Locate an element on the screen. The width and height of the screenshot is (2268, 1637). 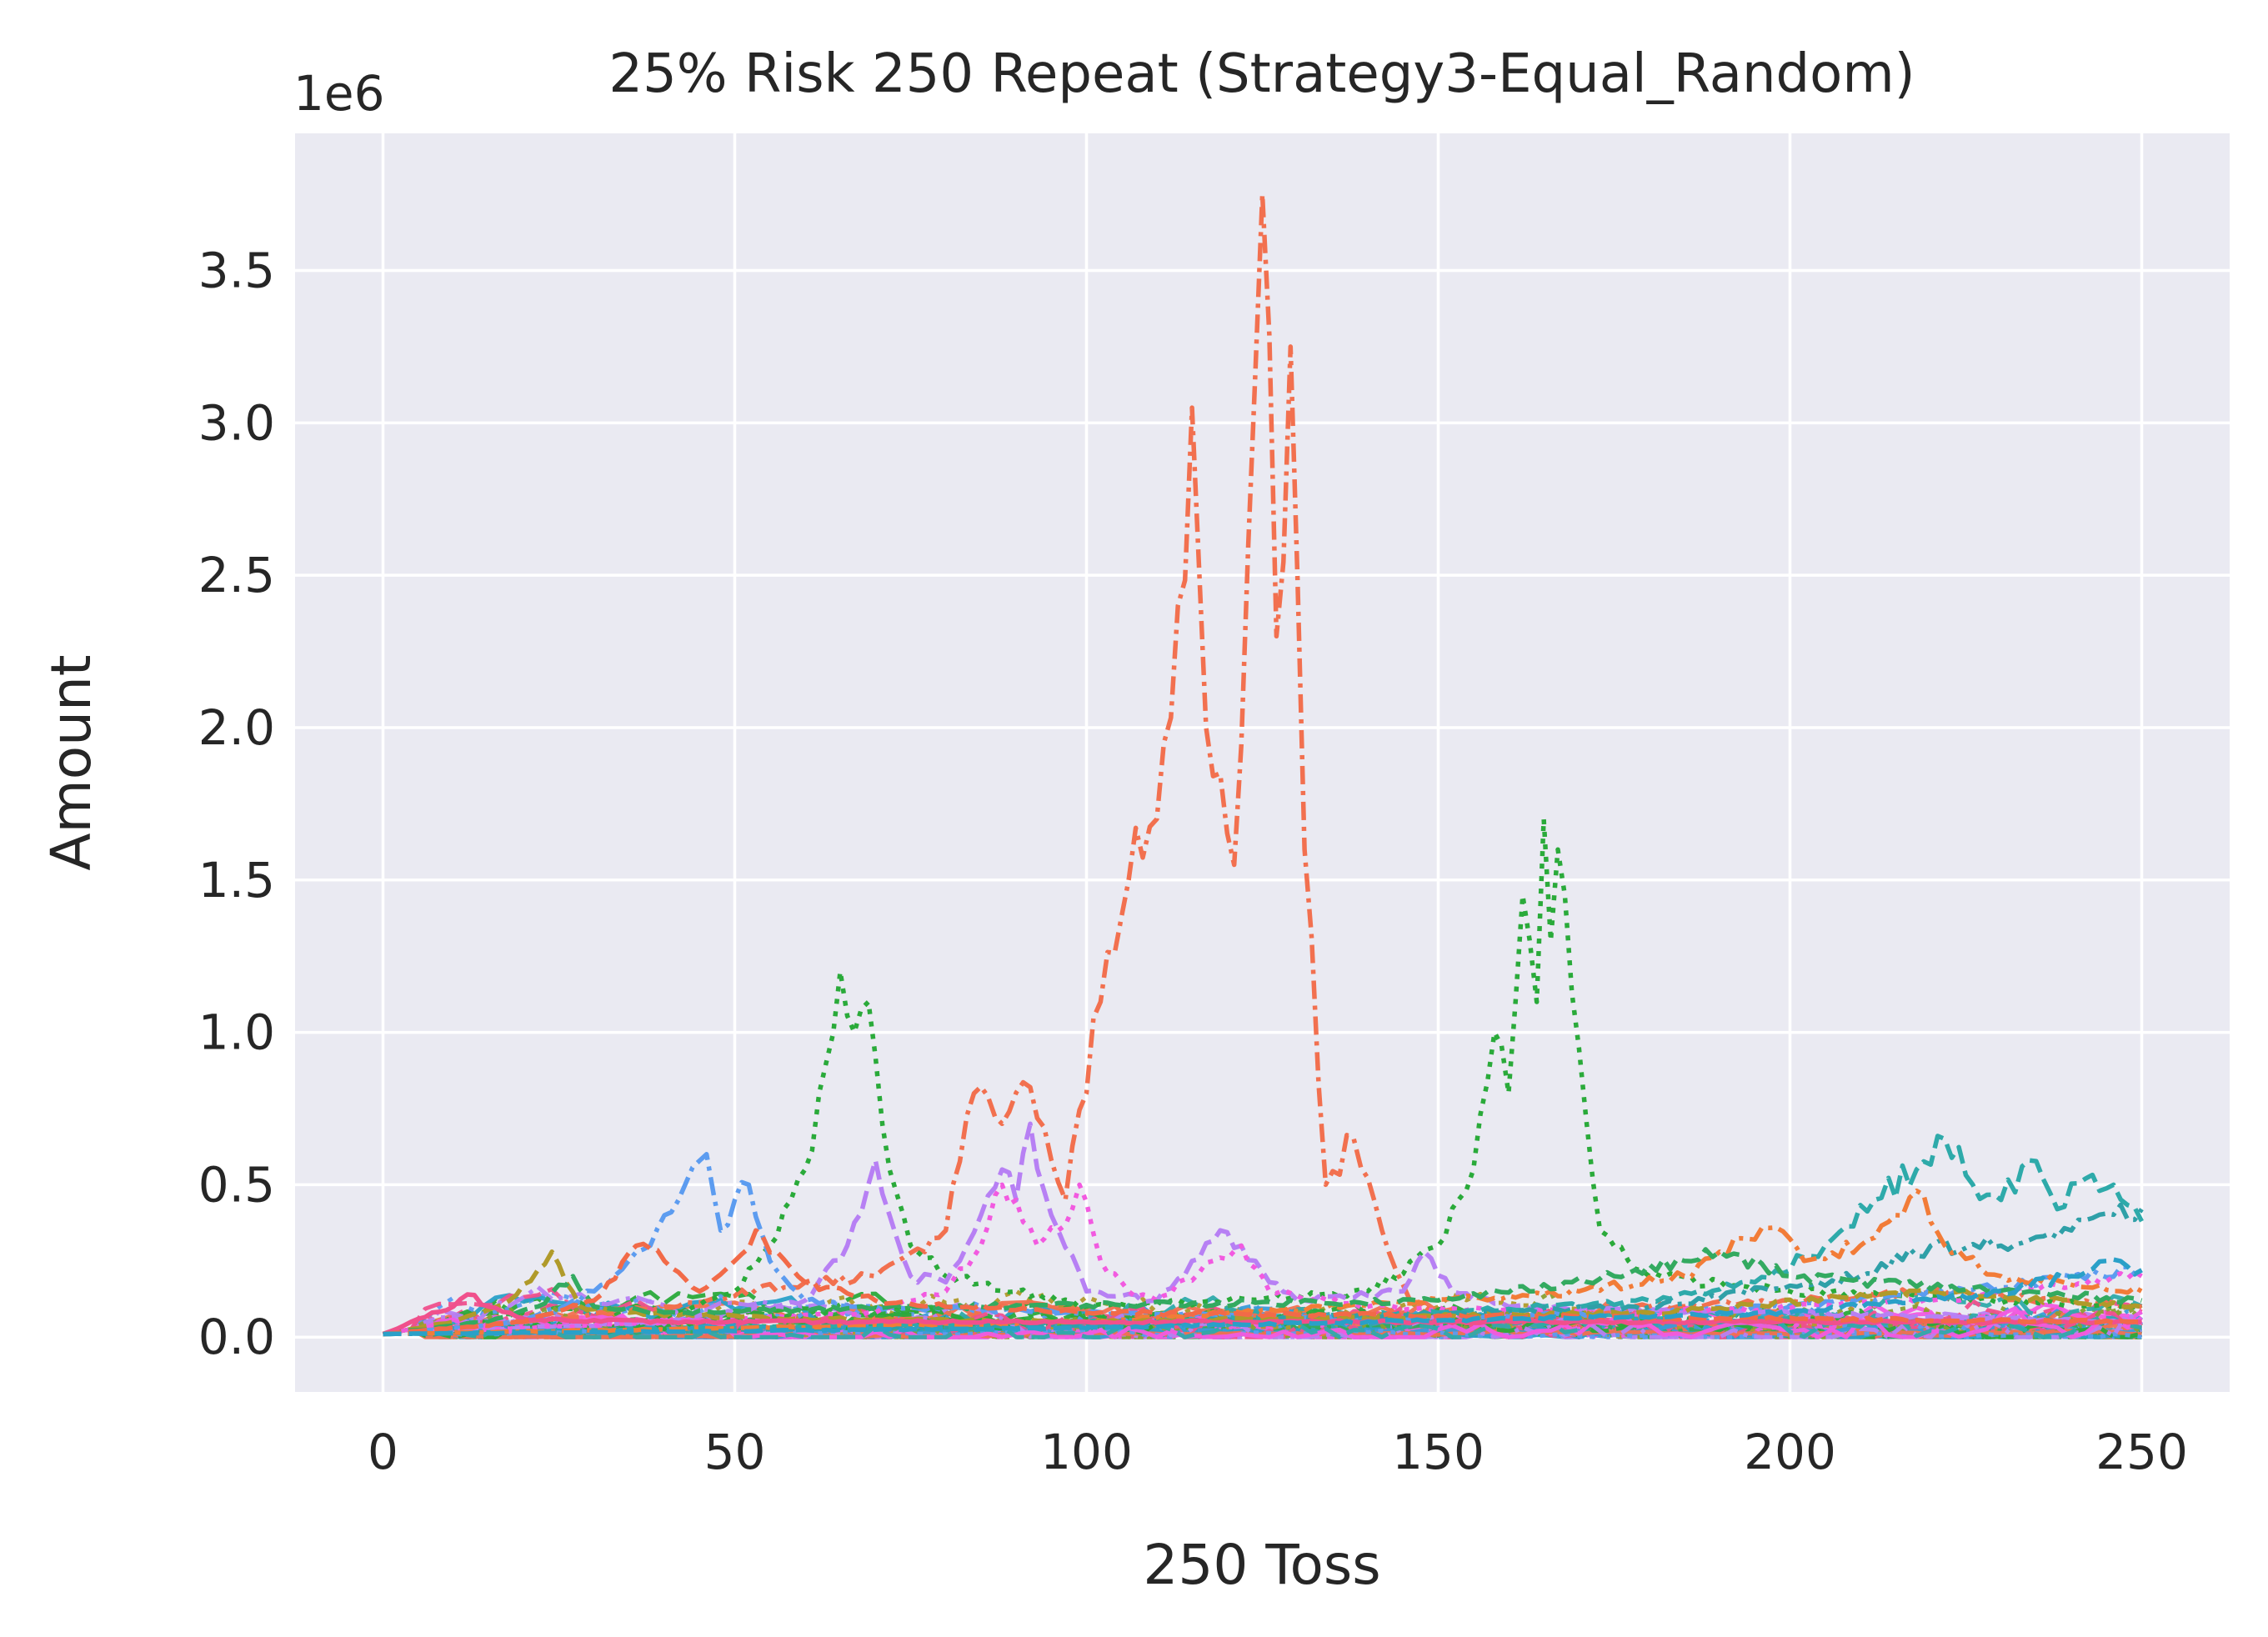
x-tick-label: 100 is located at coordinates (1086, 1452).